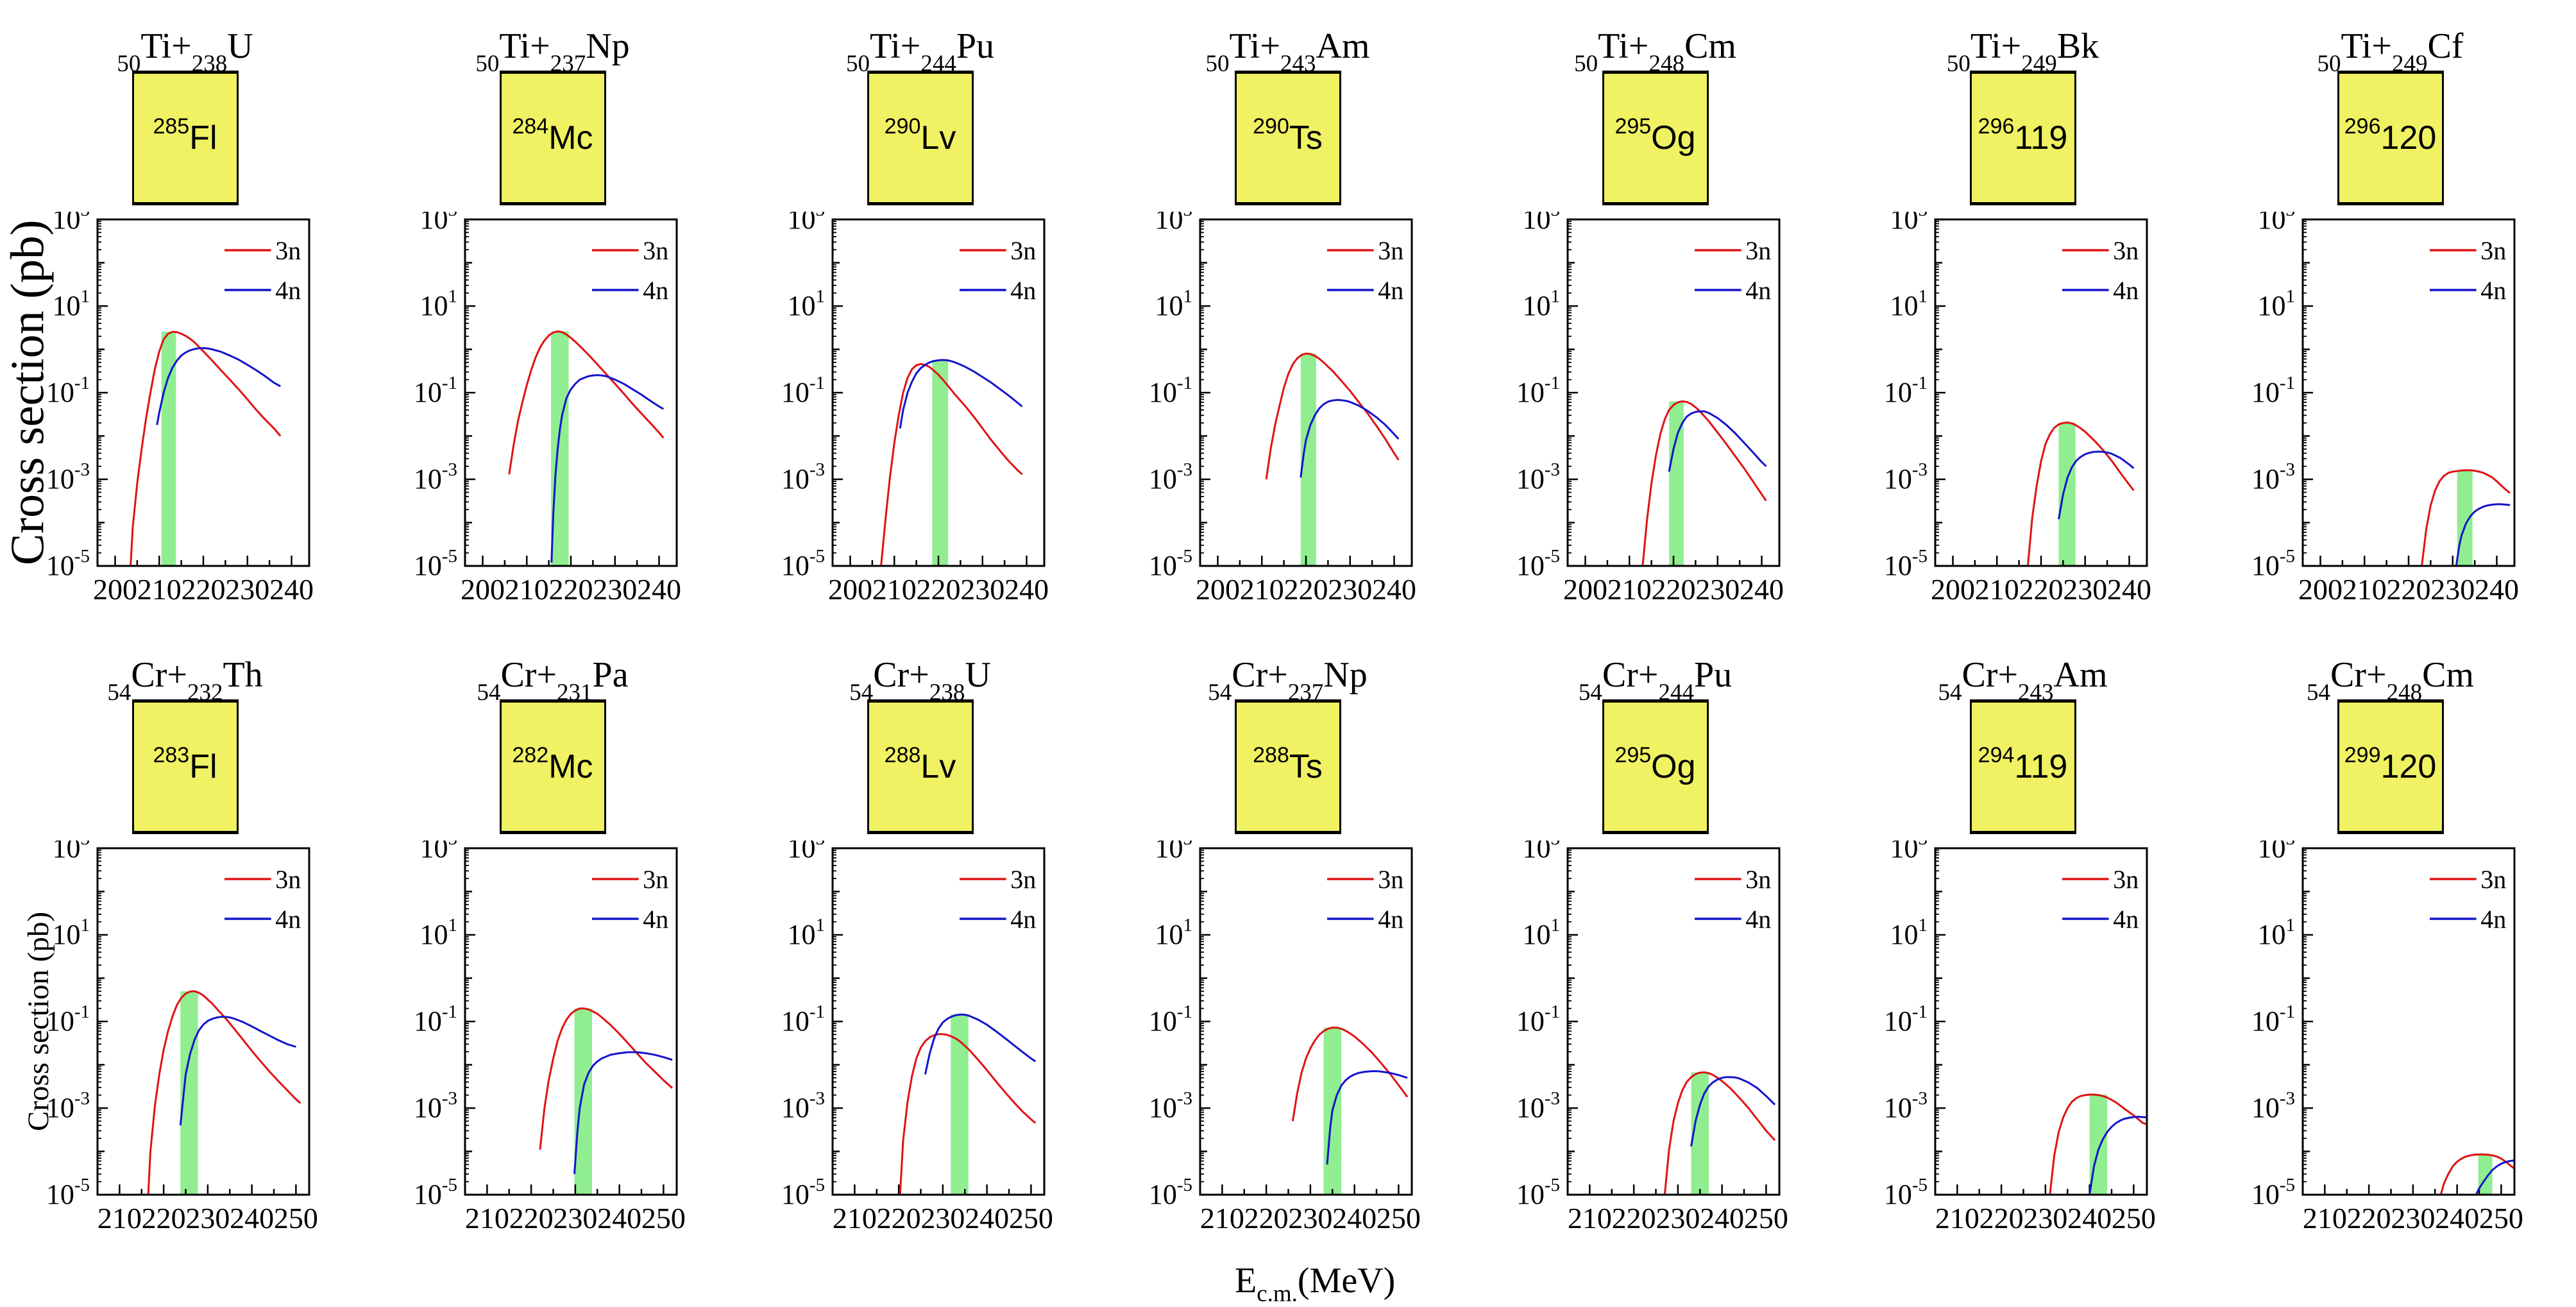  What do you see at coordinates (552, 52) in the screenshot?
I see `reaction-title: 50 Ti+ 237 Np` at bounding box center [552, 52].